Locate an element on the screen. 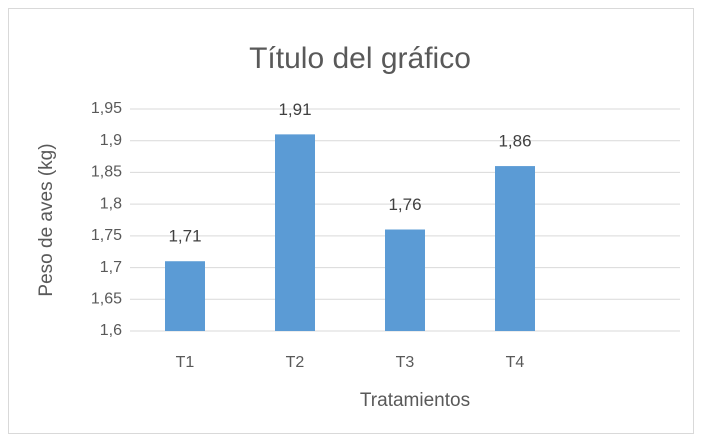 The image size is (702, 442). x-axis-title: Tratamientos is located at coordinates (415, 400).